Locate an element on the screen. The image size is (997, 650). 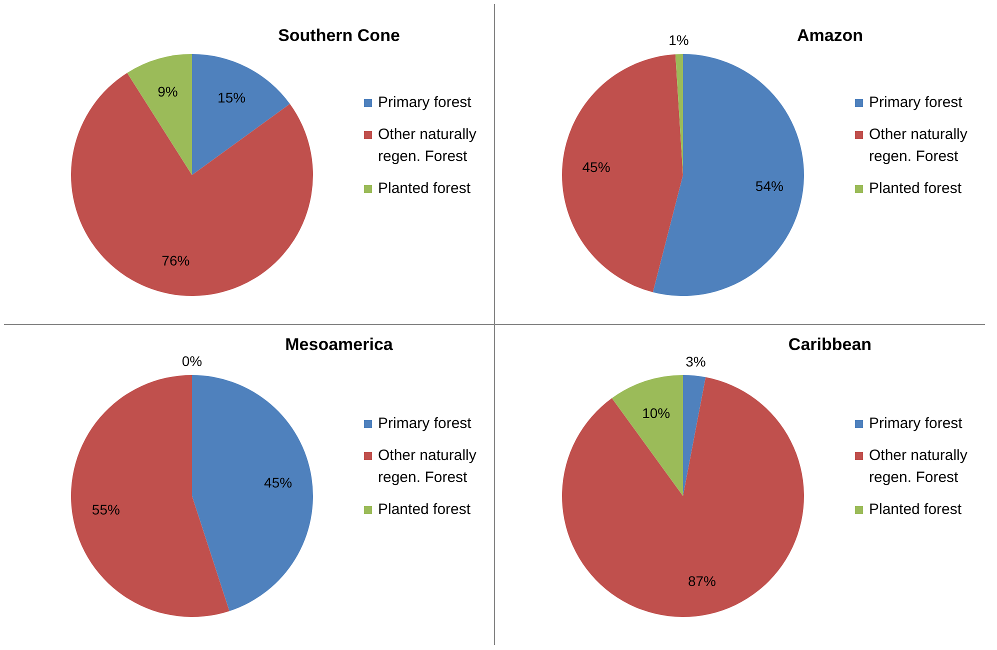
data-label: 3% is located at coordinates (696, 362).